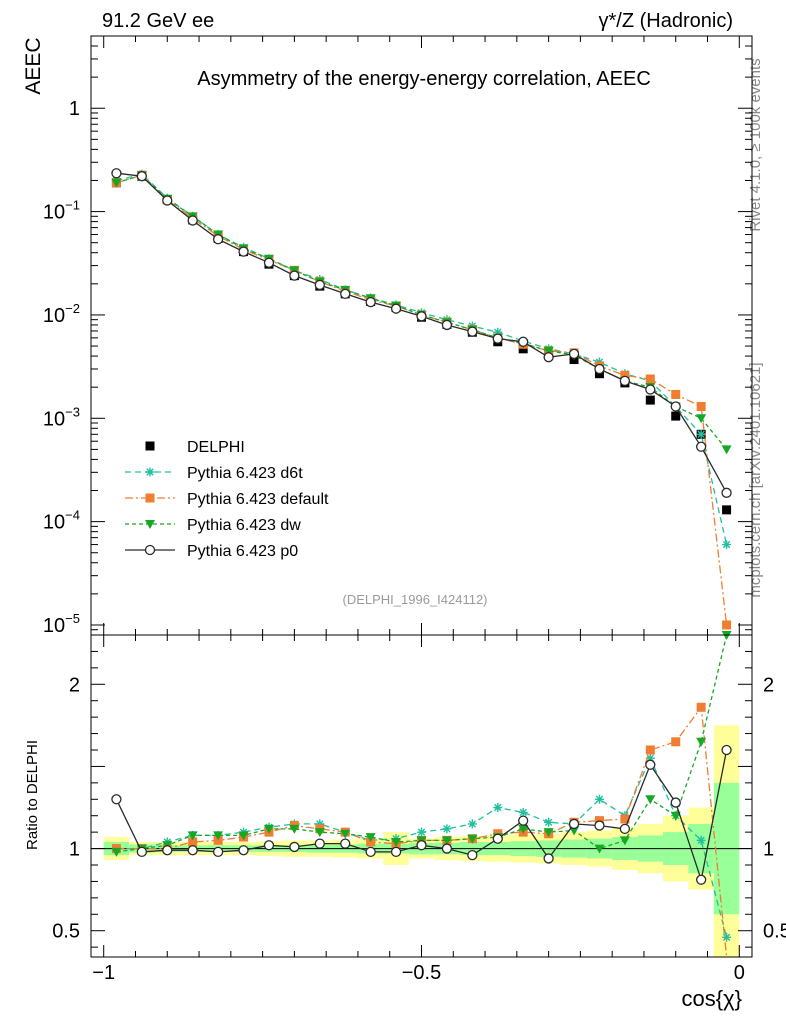 Image resolution: width=786 pixels, height=1024 pixels. I want to click on x-tick-label: −0.5, so click(421, 973).